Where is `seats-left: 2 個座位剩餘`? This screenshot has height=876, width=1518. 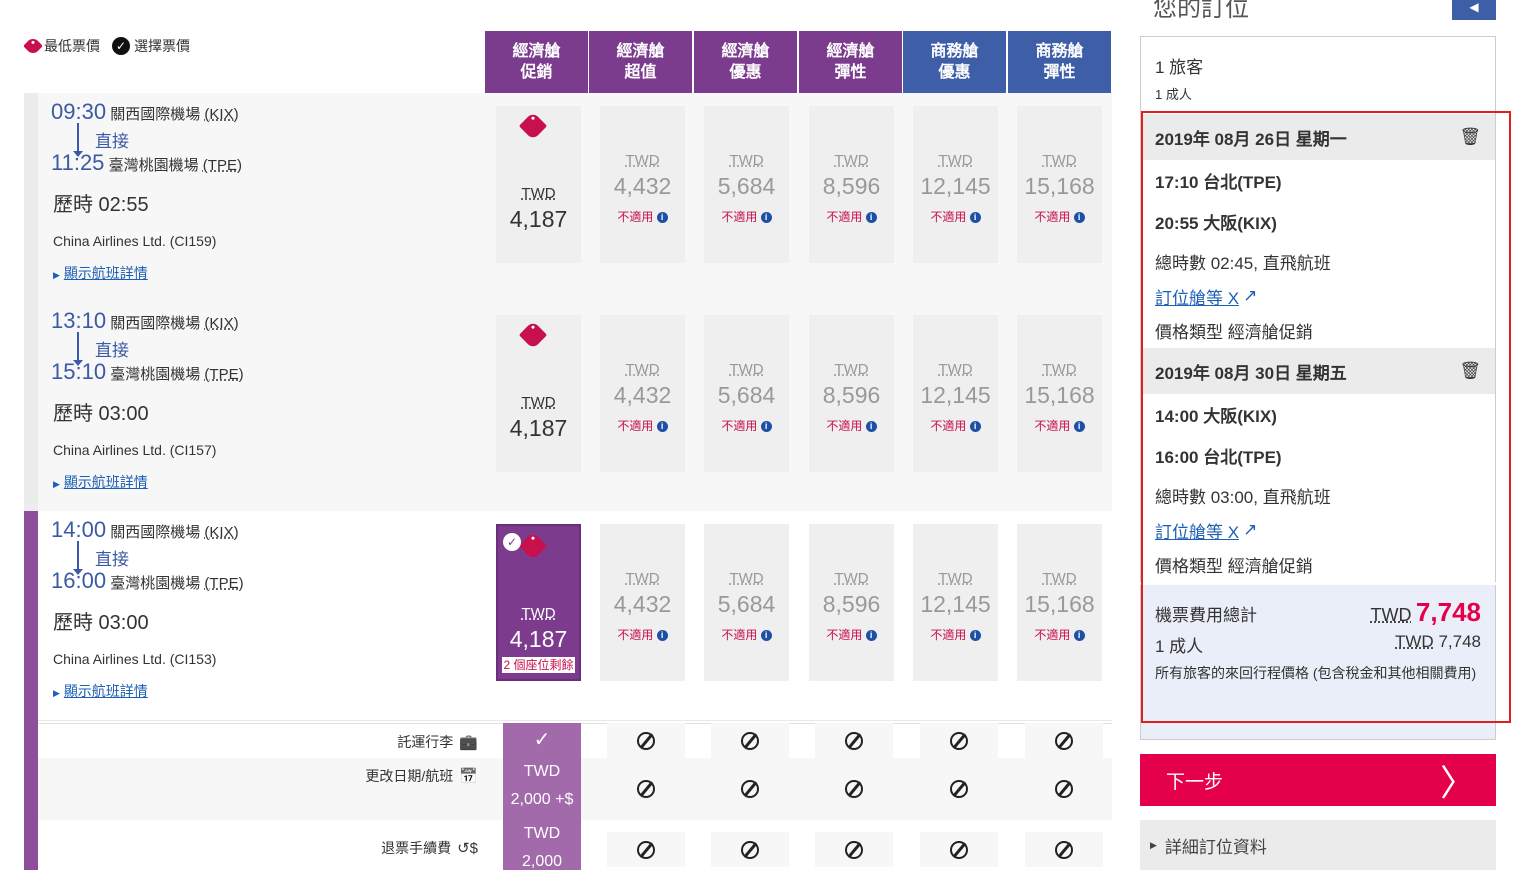
seats-left: 2 個座位剩餘 is located at coordinates (538, 665).